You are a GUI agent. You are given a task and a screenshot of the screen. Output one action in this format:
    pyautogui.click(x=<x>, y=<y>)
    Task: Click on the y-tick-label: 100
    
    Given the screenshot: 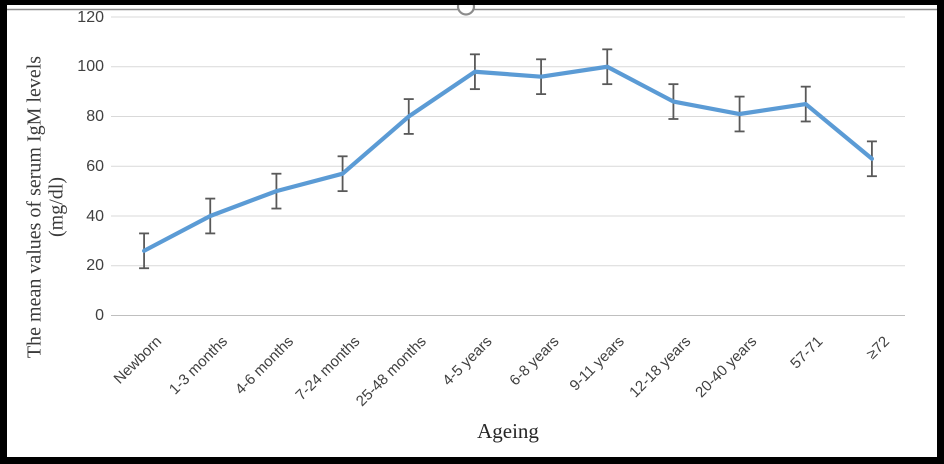 What is the action you would take?
    pyautogui.click(x=90, y=67)
    